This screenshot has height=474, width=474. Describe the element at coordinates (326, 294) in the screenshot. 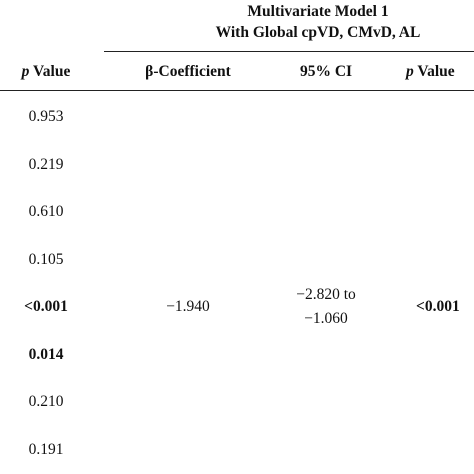

I see `ci-cell: −2.820 to` at that location.